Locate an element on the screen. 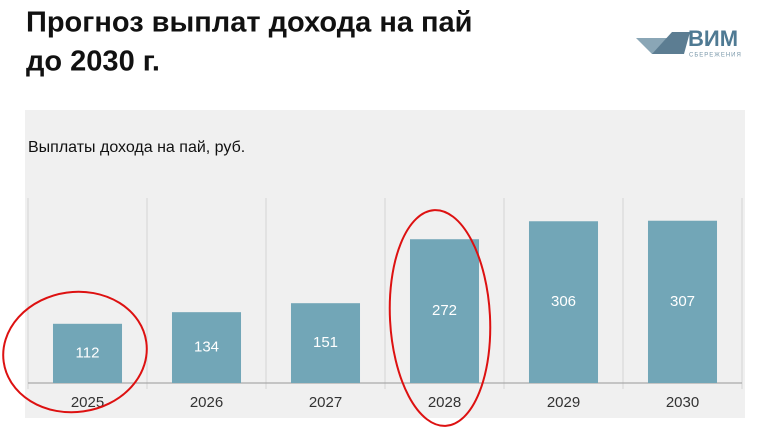 The height and width of the screenshot is (430, 760). logo-tagline: СБЕРЕЖЕНИЯ is located at coordinates (715, 56).